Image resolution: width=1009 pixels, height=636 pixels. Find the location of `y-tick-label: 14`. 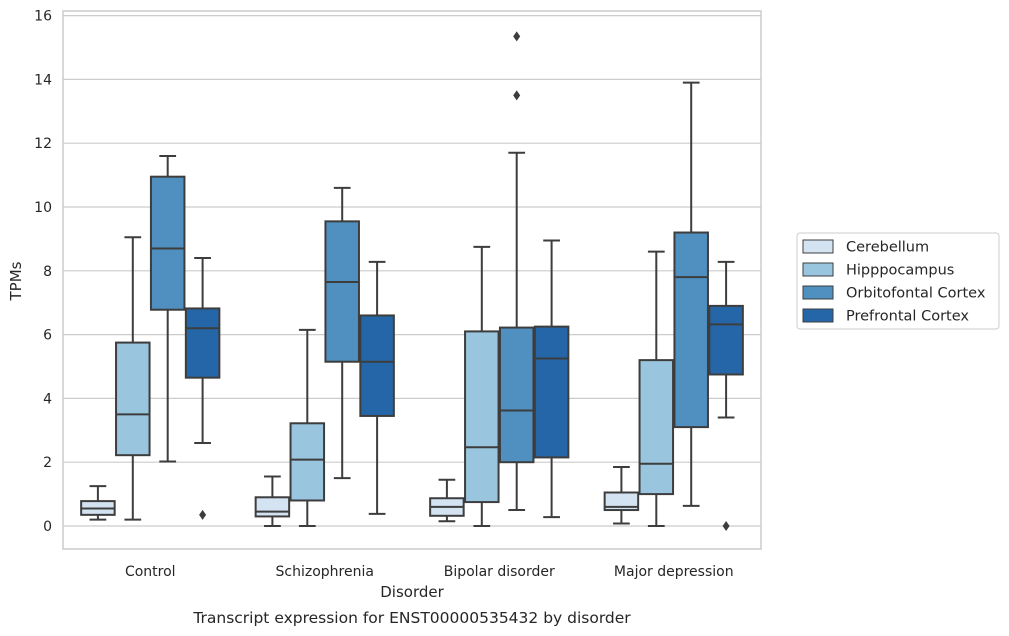

y-tick-label: 14 is located at coordinates (43, 80).